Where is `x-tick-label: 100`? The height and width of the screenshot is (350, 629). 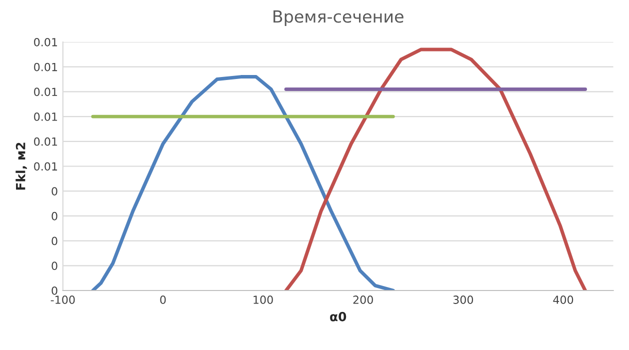 x-tick-label: 100 is located at coordinates (263, 300).